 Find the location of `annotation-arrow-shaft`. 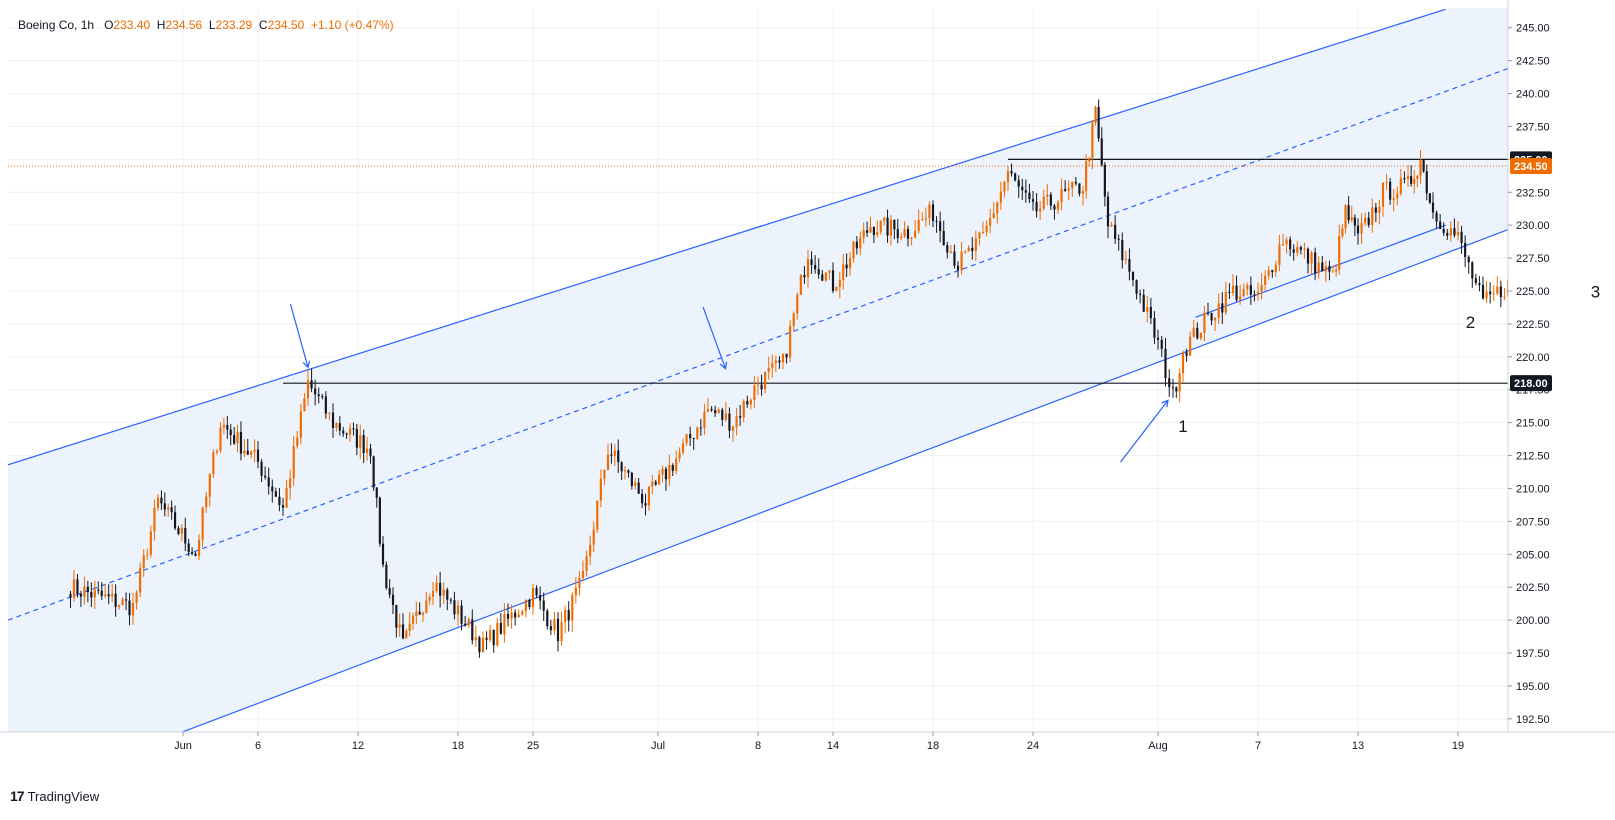

annotation-arrow-shaft is located at coordinates (299, 336).